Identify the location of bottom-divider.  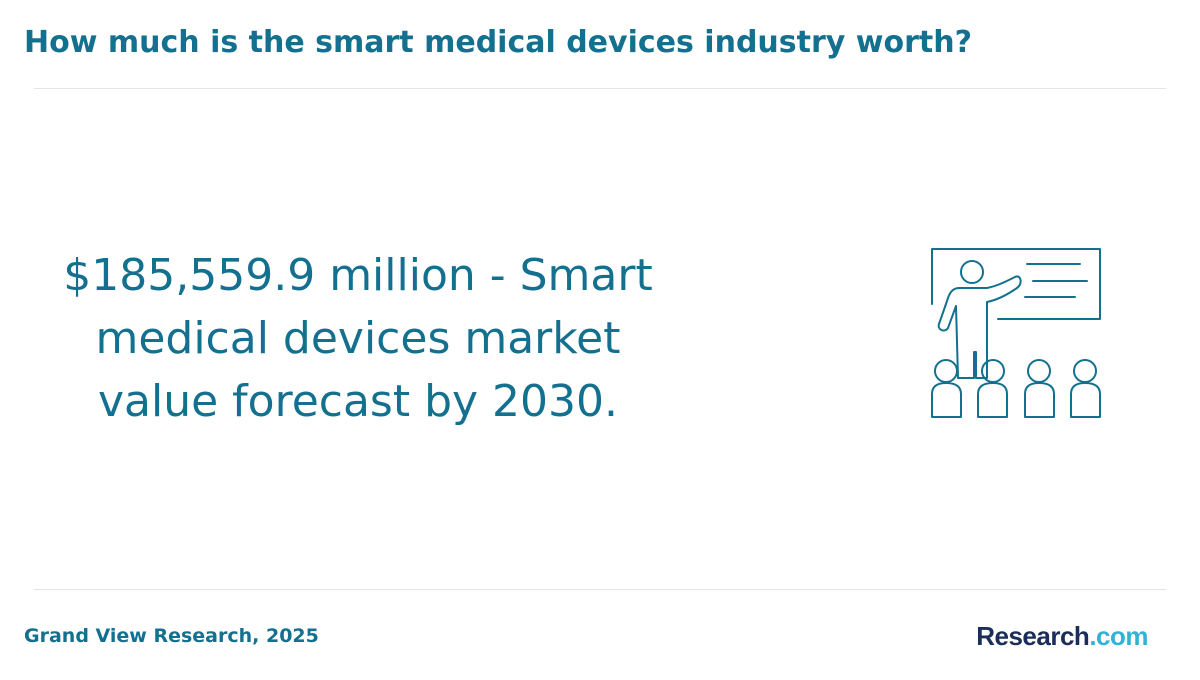
(600, 589).